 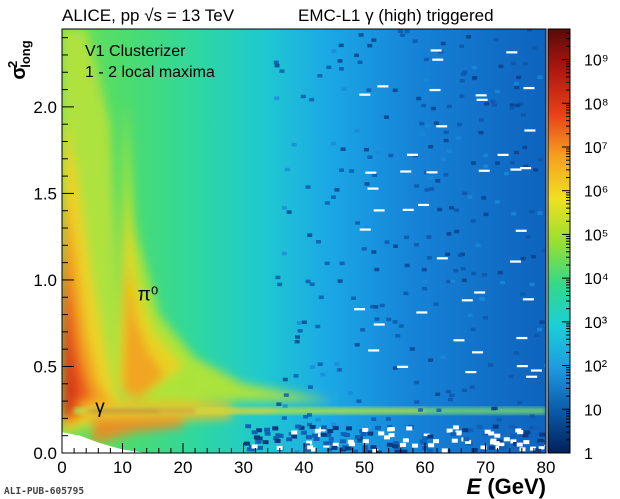 I want to click on x-tick-label: 40, so click(x=304, y=467).